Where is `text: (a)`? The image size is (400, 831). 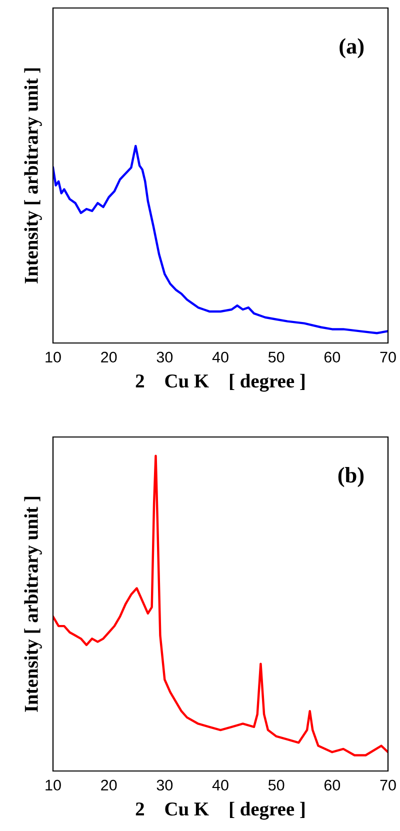
text: (a) is located at coordinates (352, 48).